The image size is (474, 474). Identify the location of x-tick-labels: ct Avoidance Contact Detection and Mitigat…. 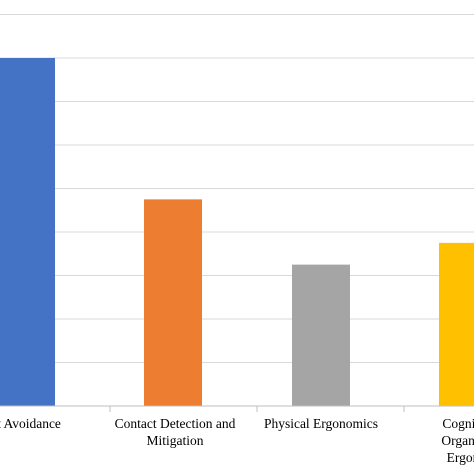
(237, 440).